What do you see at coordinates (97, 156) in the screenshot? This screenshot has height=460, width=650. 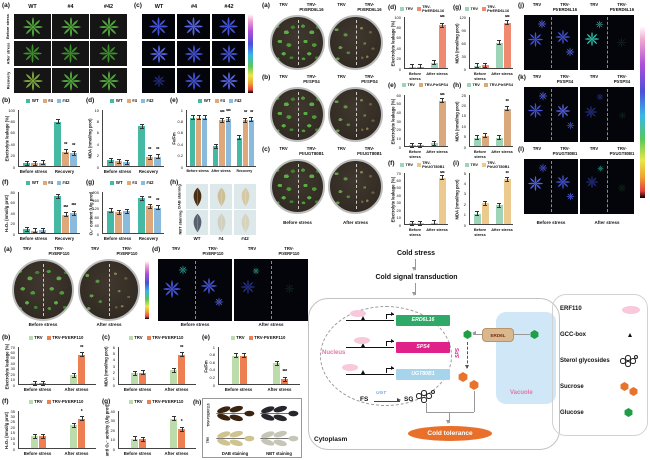 I see `y-tick-label: 2` at bounding box center [97, 156].